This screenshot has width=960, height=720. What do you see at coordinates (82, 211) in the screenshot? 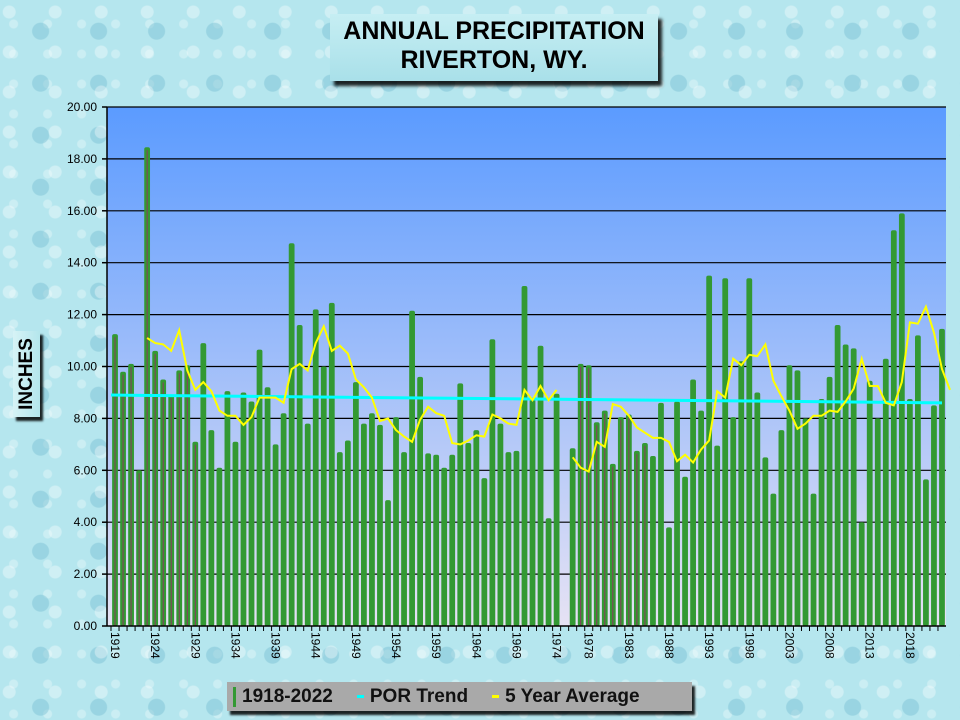
I see `y-tick-label: 16.00` at bounding box center [82, 211].